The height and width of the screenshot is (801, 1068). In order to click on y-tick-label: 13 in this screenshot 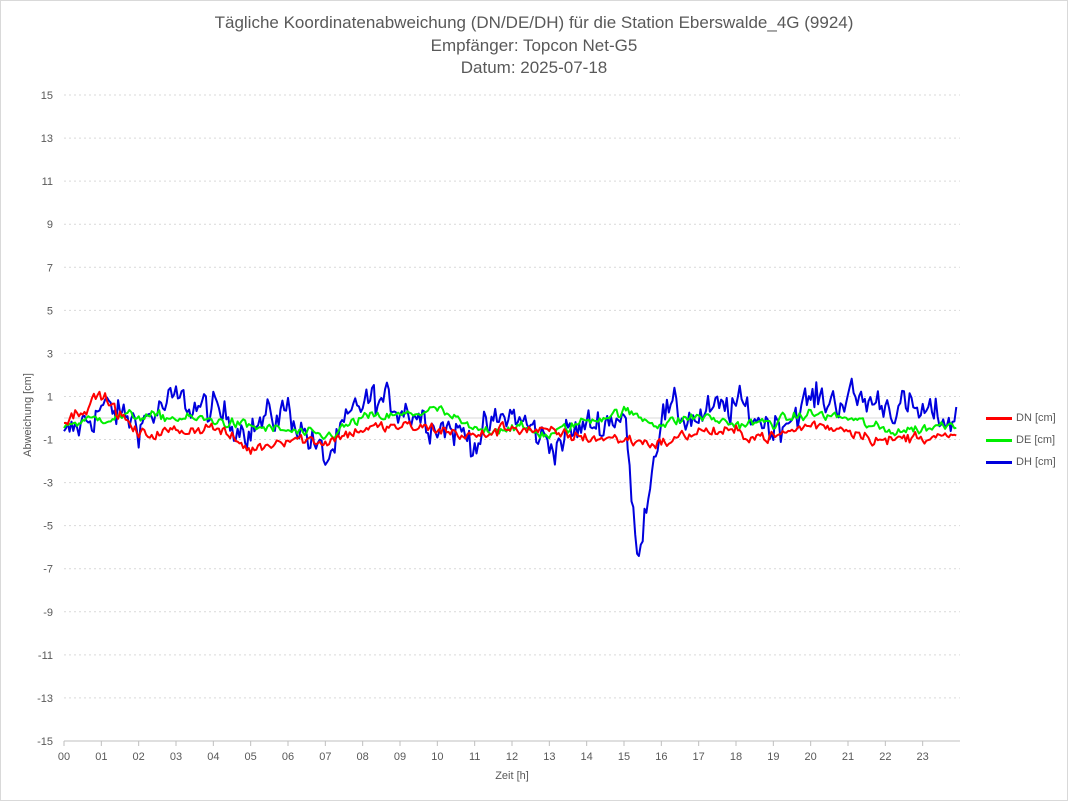, I will do `click(47, 139)`.